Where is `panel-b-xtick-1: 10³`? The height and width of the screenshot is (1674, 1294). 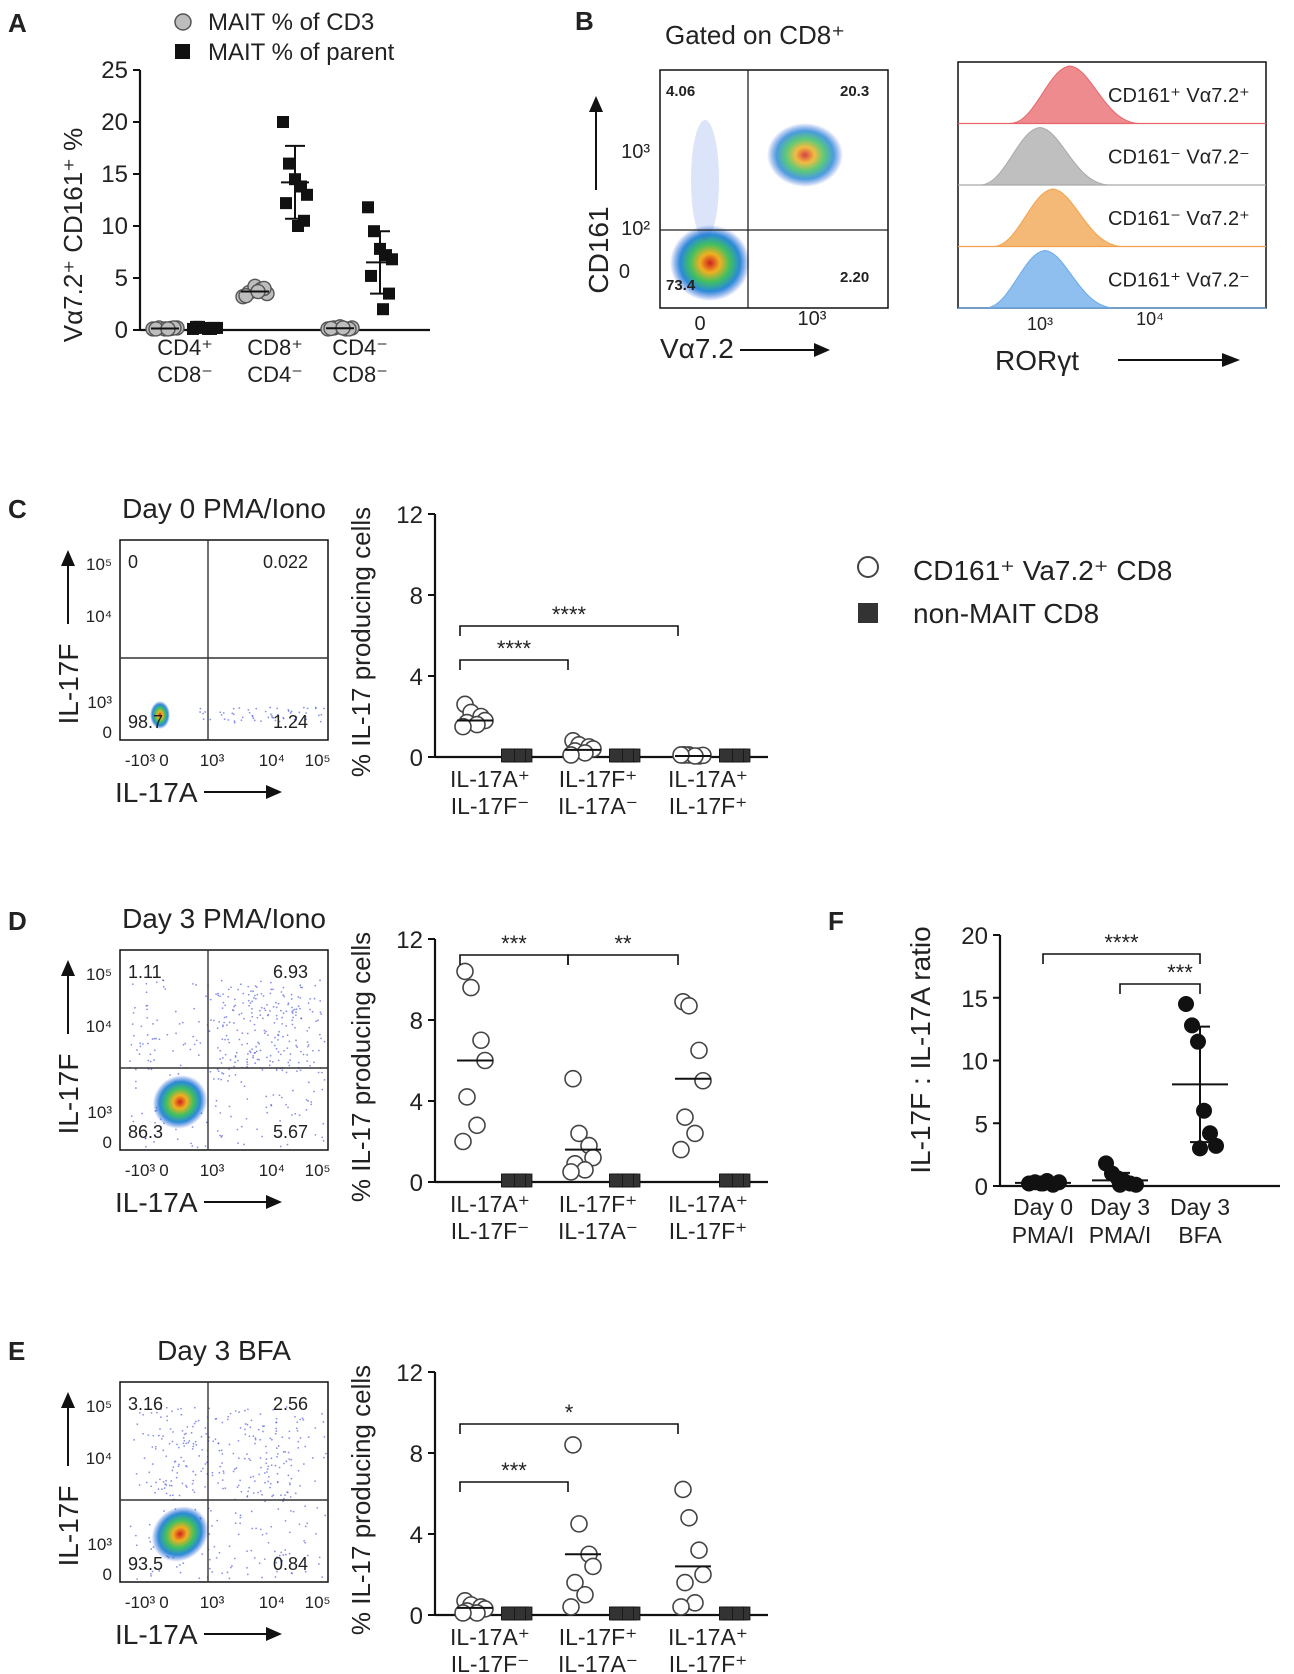 panel-b-xtick-1: 10³ is located at coordinates (812, 319).